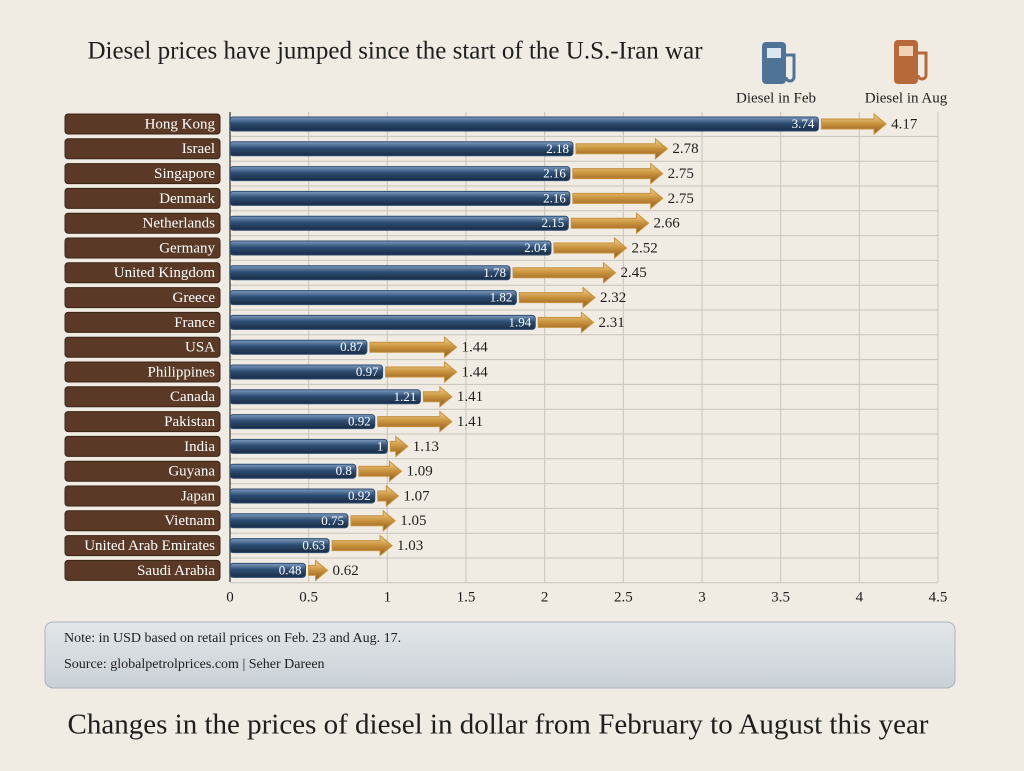  Describe the element at coordinates (623, 597) in the screenshot. I see `x-tick-label: 2.5` at that location.